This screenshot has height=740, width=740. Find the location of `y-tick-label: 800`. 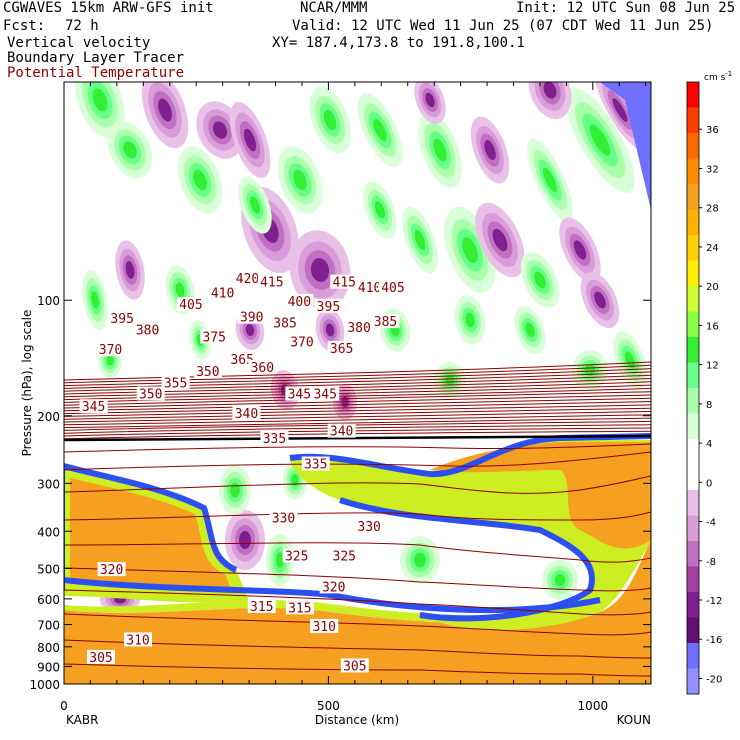

y-tick-label: 800 is located at coordinates (48, 648).